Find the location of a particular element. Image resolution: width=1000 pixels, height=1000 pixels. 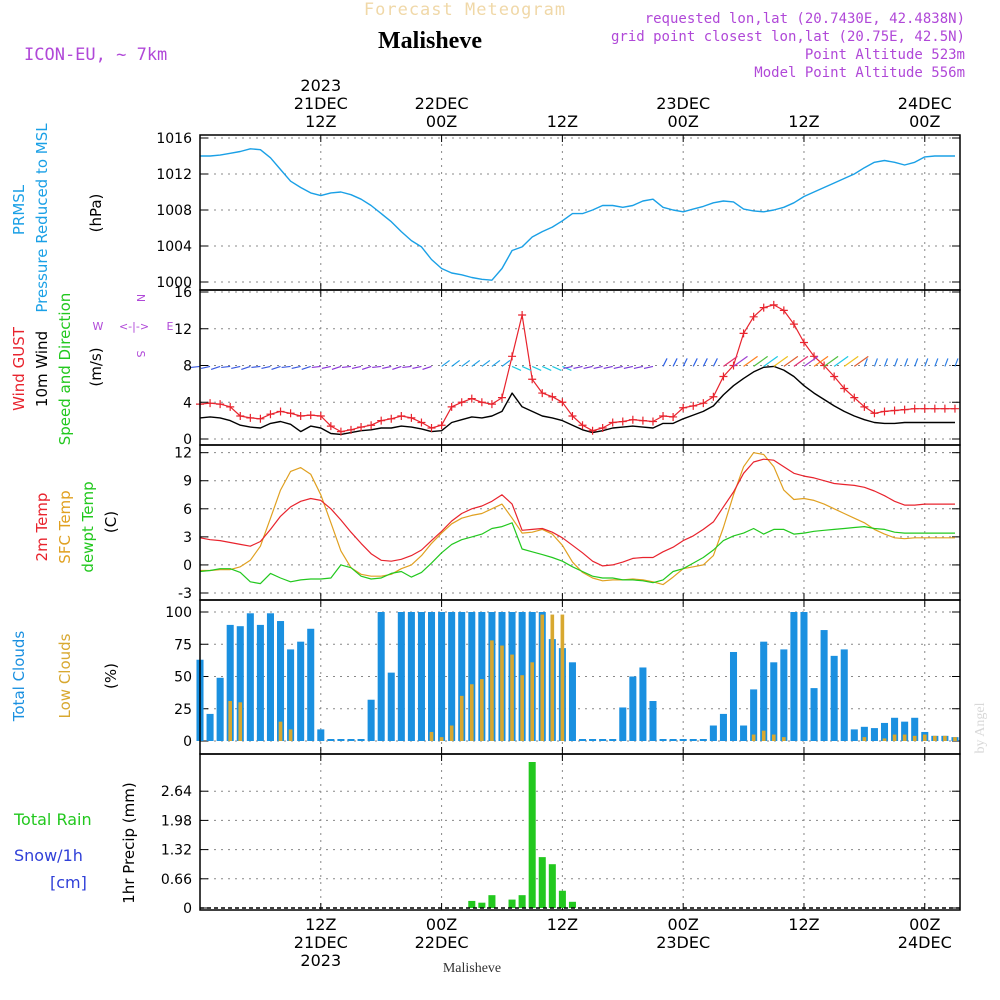

wind-gust-line is located at coordinates (577, 368).